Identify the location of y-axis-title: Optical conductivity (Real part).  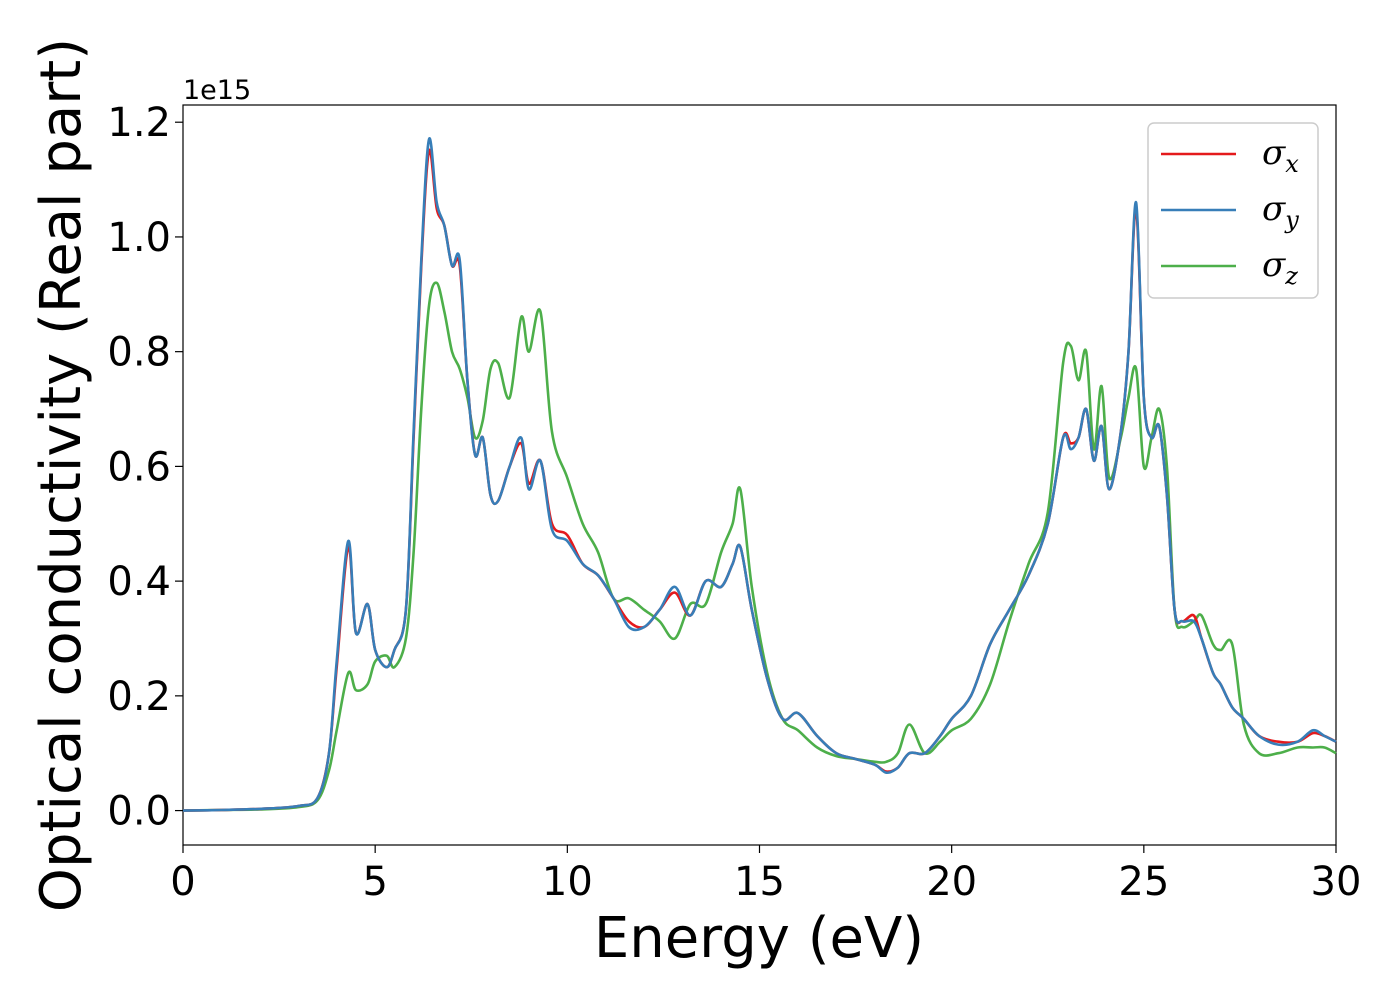
(61, 475).